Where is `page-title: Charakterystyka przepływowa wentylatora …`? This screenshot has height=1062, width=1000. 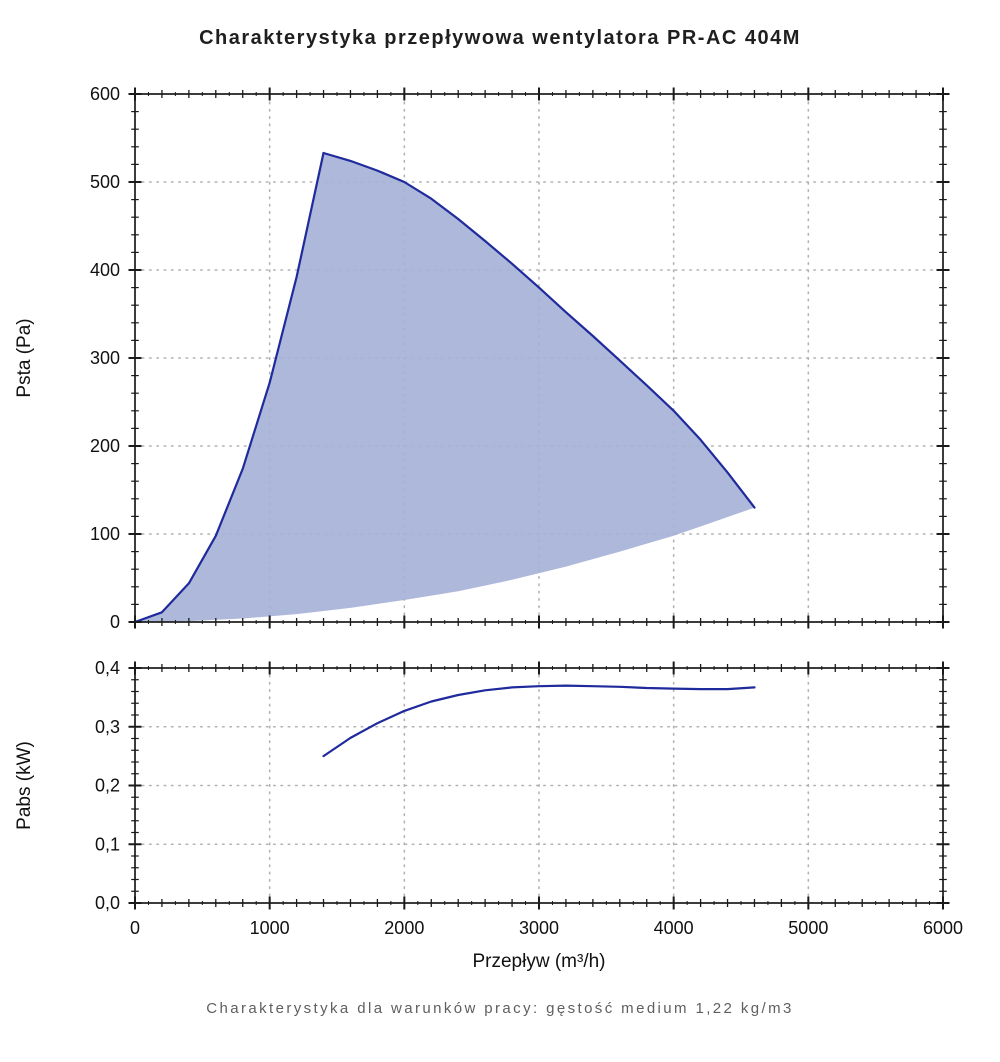
page-title: Charakterystyka przepływowa wentylatora … is located at coordinates (500, 38).